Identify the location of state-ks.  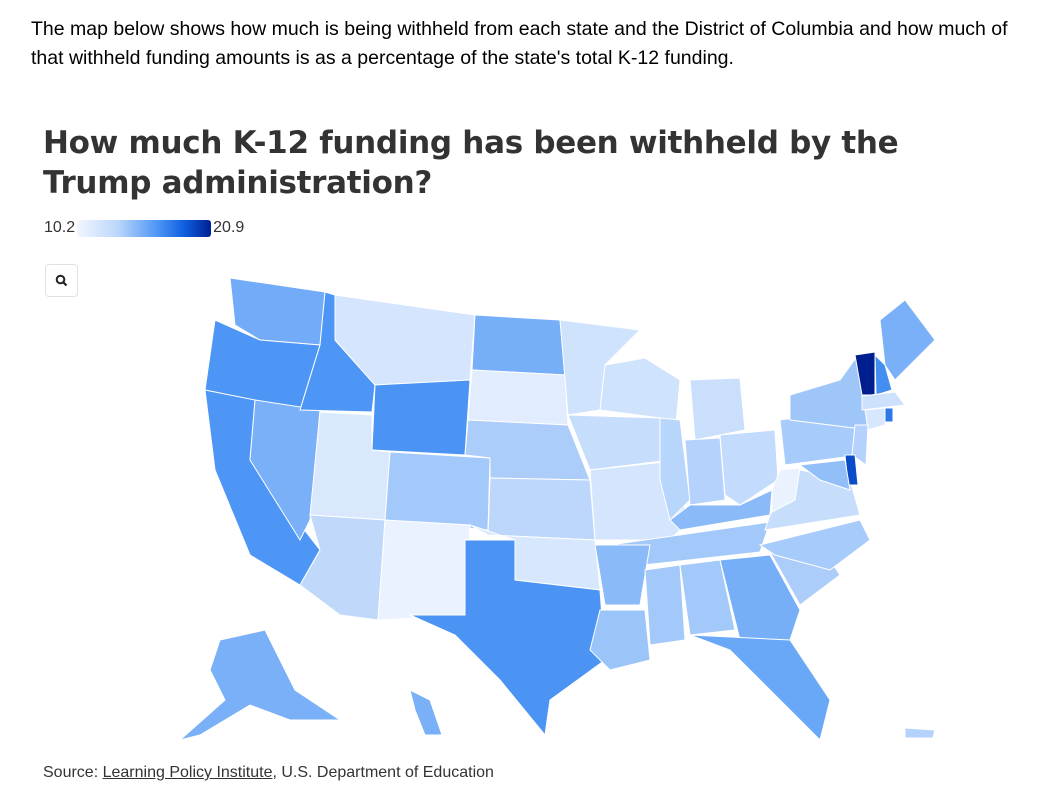
(541, 509).